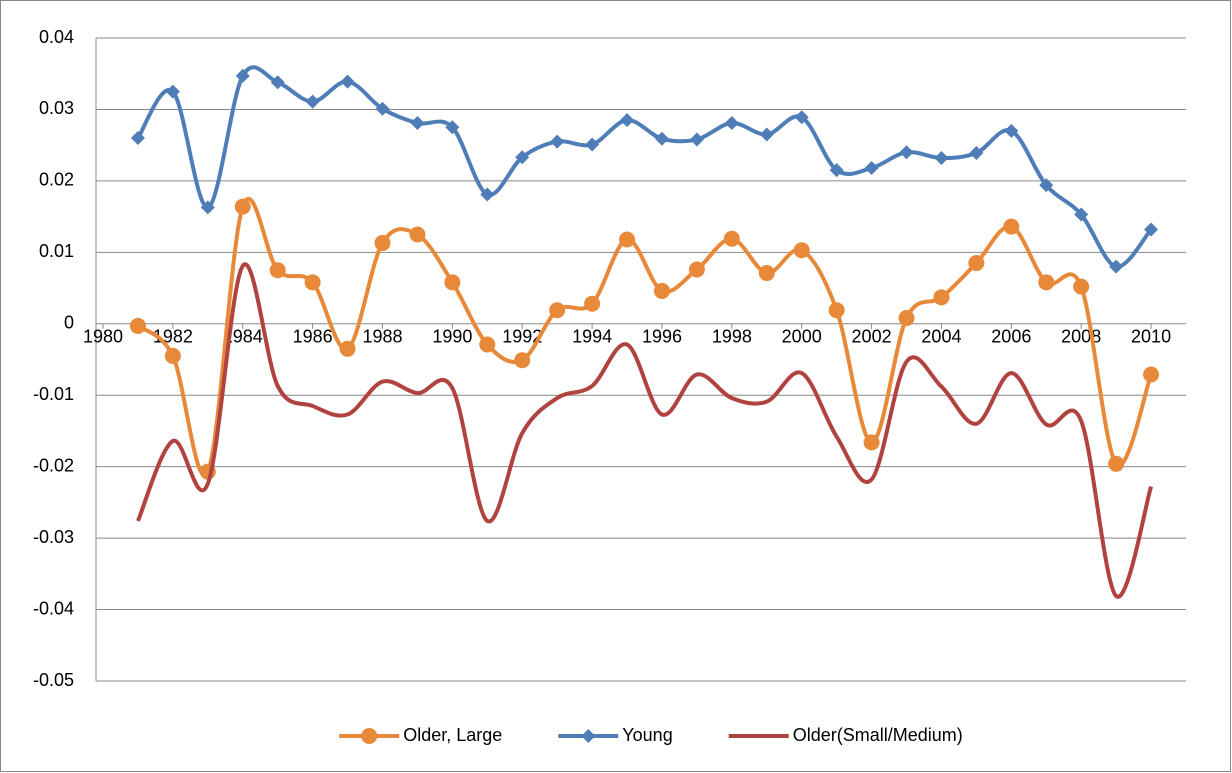 Image resolution: width=1232 pixels, height=773 pixels. I want to click on x-tick-label: 1996, so click(662, 337).